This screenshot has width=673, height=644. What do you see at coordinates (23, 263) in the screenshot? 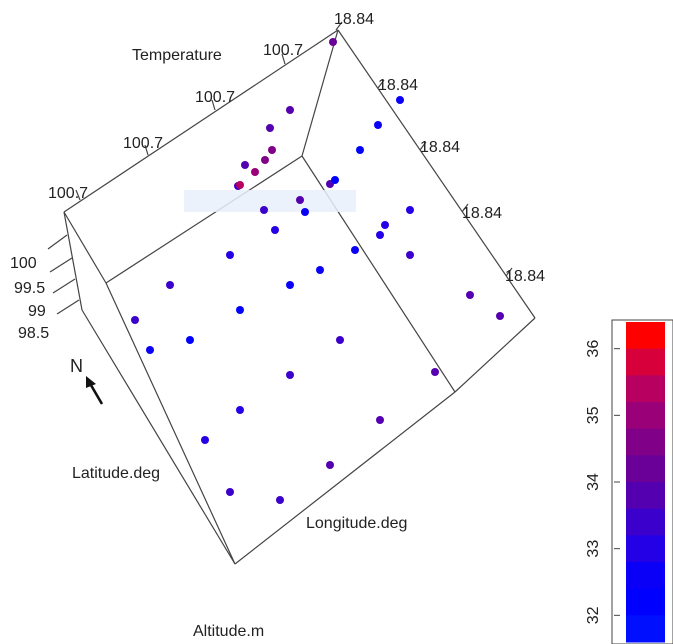
I see `altitude-tick-1: 100` at bounding box center [23, 263].